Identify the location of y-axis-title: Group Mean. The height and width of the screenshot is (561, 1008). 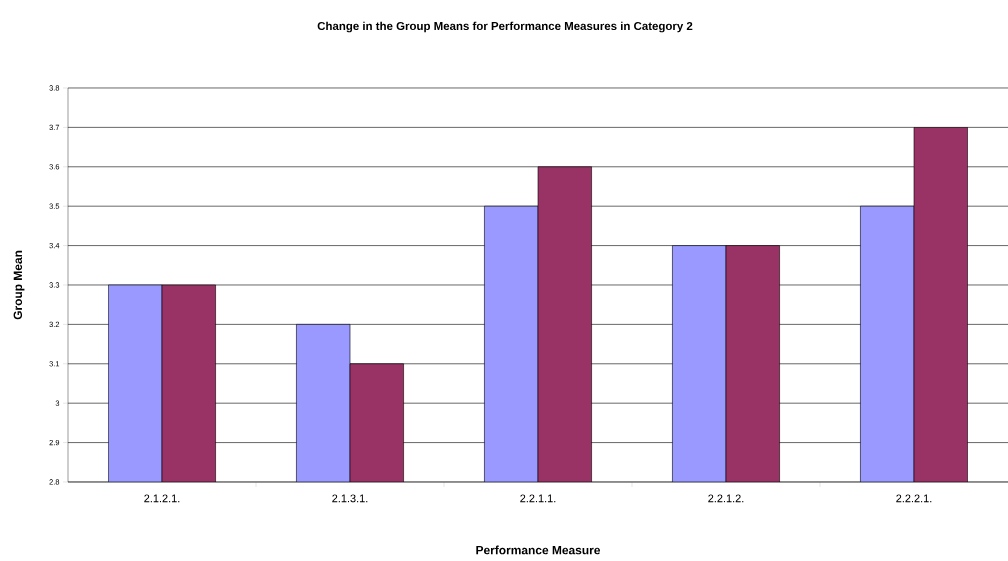
(19, 285).